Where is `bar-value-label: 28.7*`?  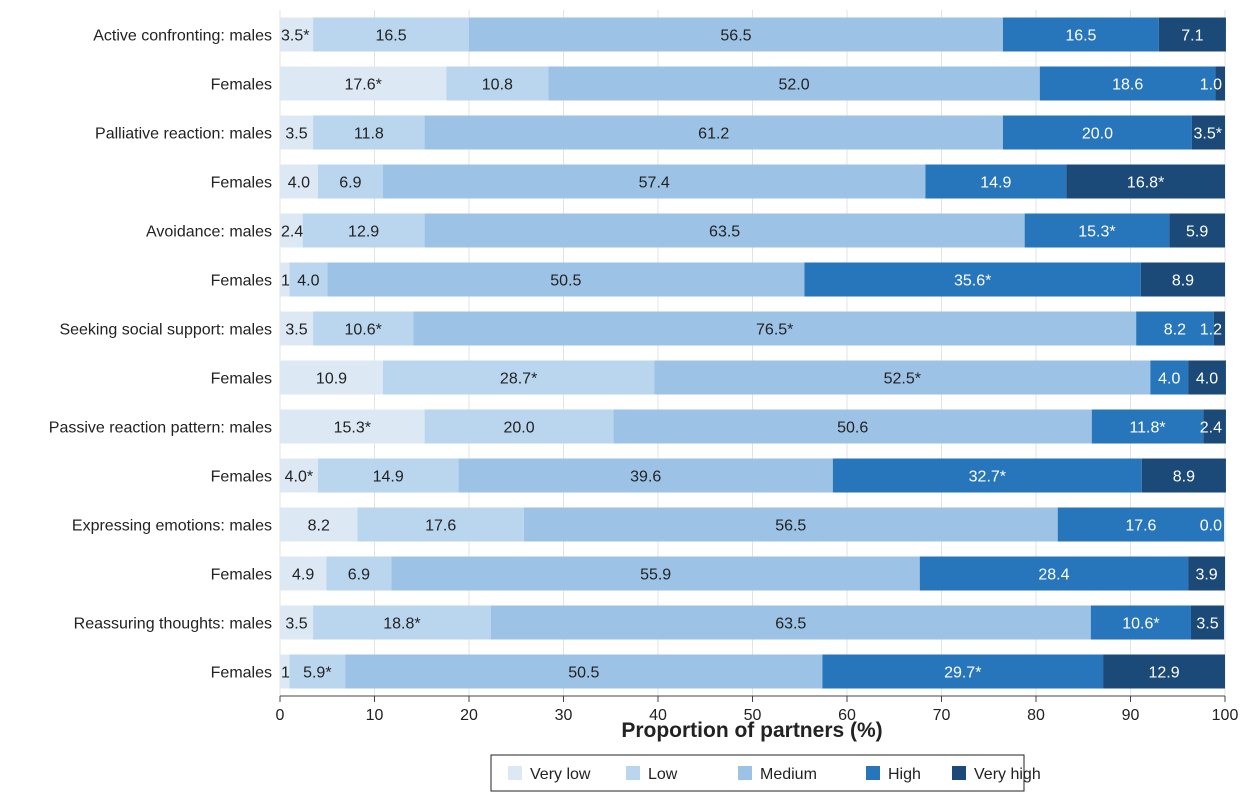
bar-value-label: 28.7* is located at coordinates (518, 379).